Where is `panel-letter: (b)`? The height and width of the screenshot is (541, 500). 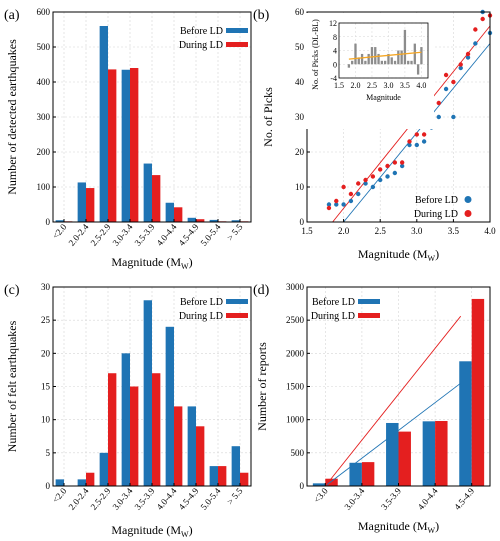
panel-letter: (b) is located at coordinates (261, 15).